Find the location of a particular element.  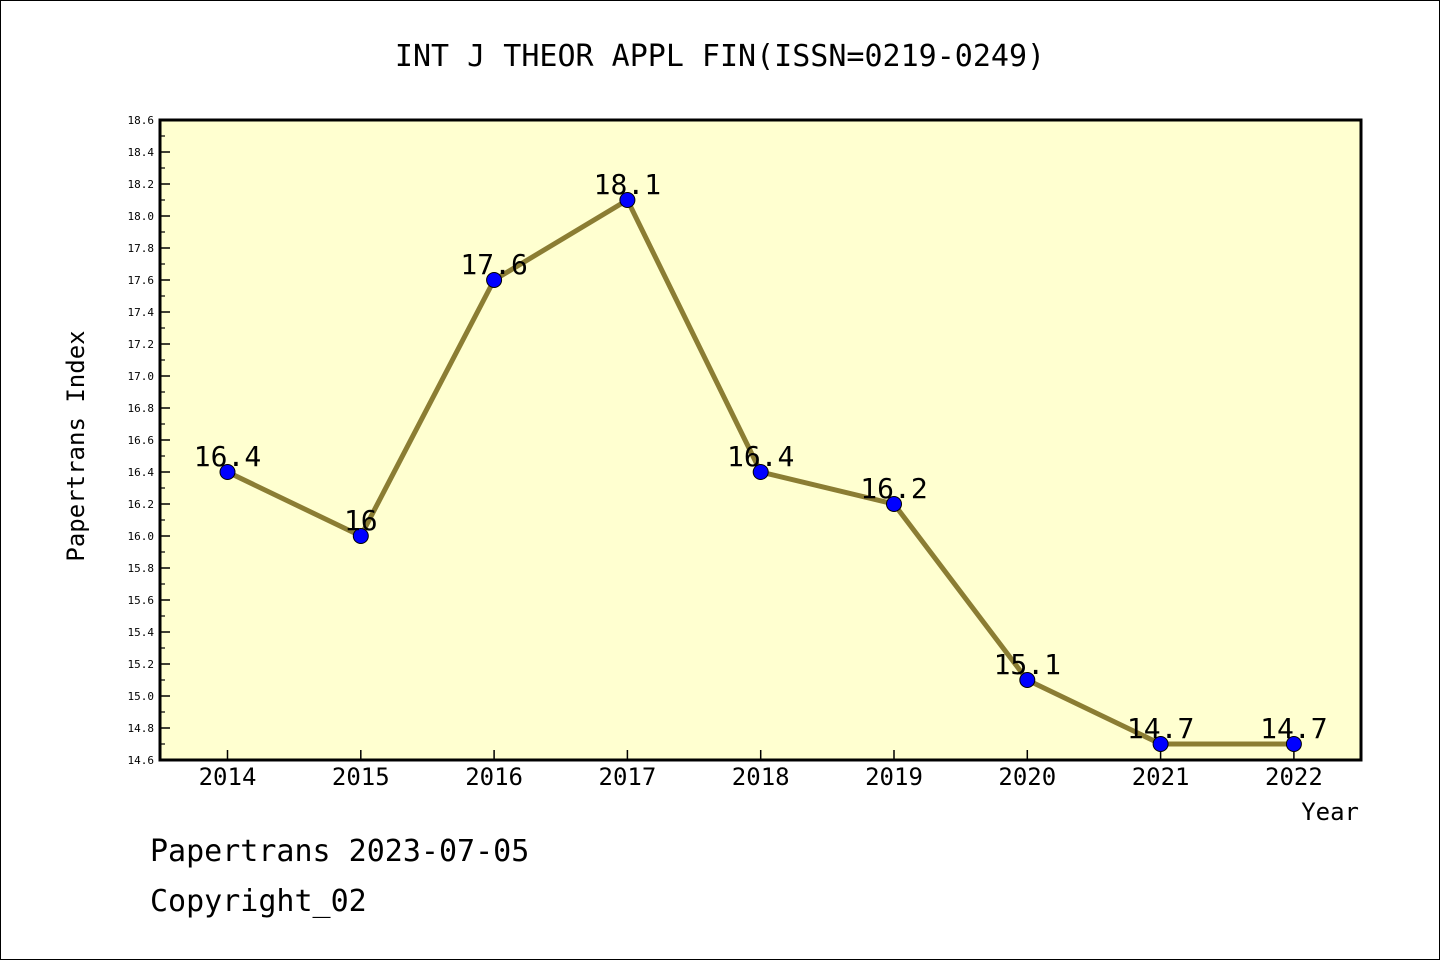

x-tick-label: 2021 is located at coordinates (1161, 777).